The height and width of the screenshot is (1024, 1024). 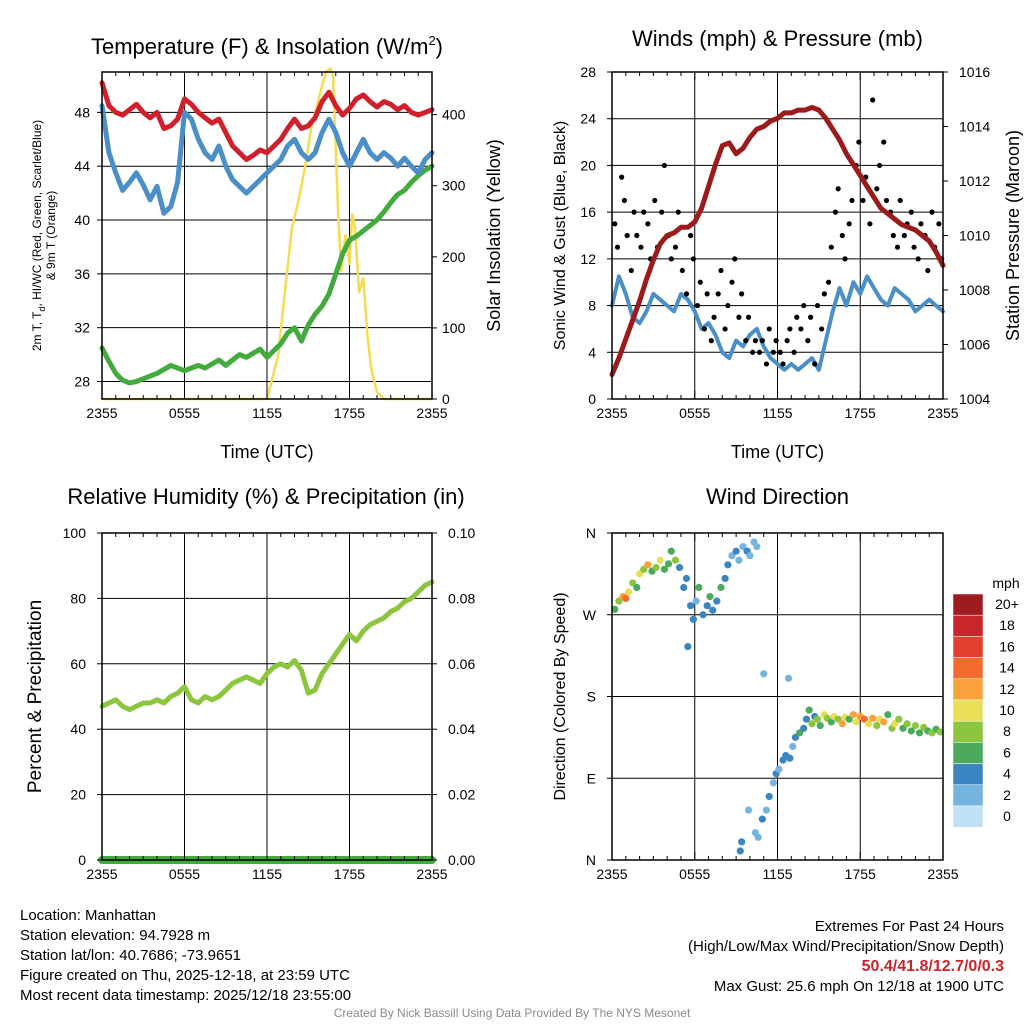 What do you see at coordinates (82, 112) in the screenshot?
I see `y-tick-label: 48` at bounding box center [82, 112].